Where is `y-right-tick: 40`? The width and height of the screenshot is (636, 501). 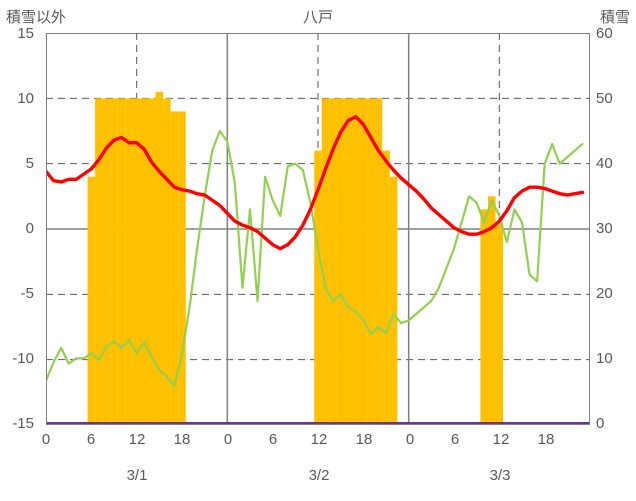
y-right-tick: 40 is located at coordinates (604, 163).